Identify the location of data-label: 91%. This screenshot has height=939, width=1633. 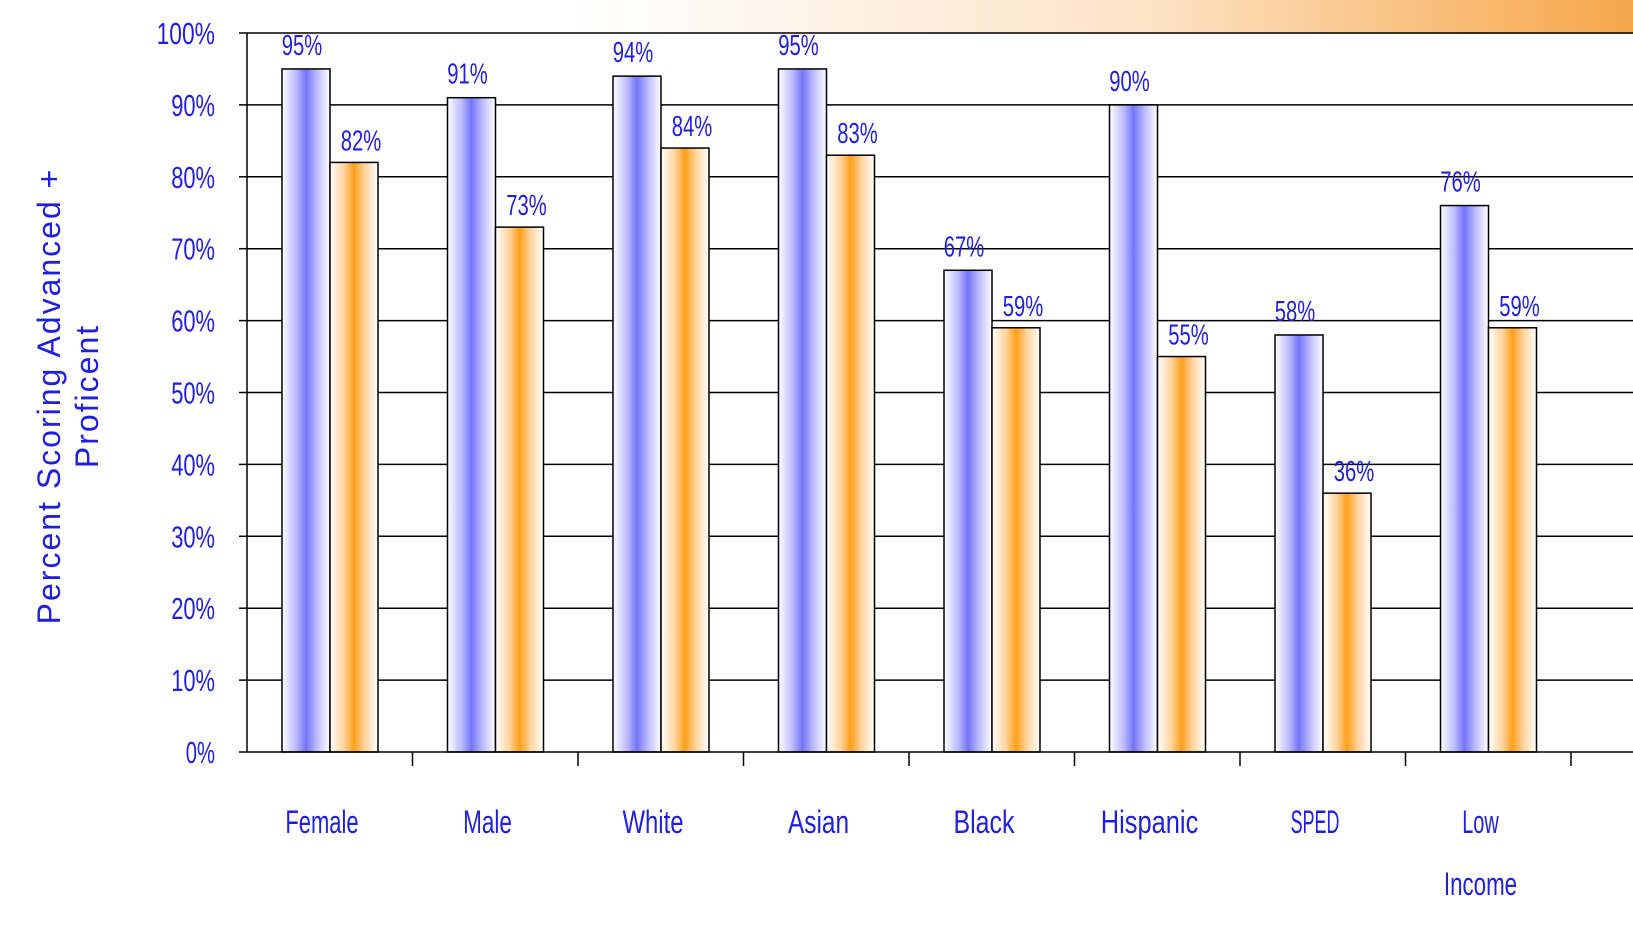
(467, 75).